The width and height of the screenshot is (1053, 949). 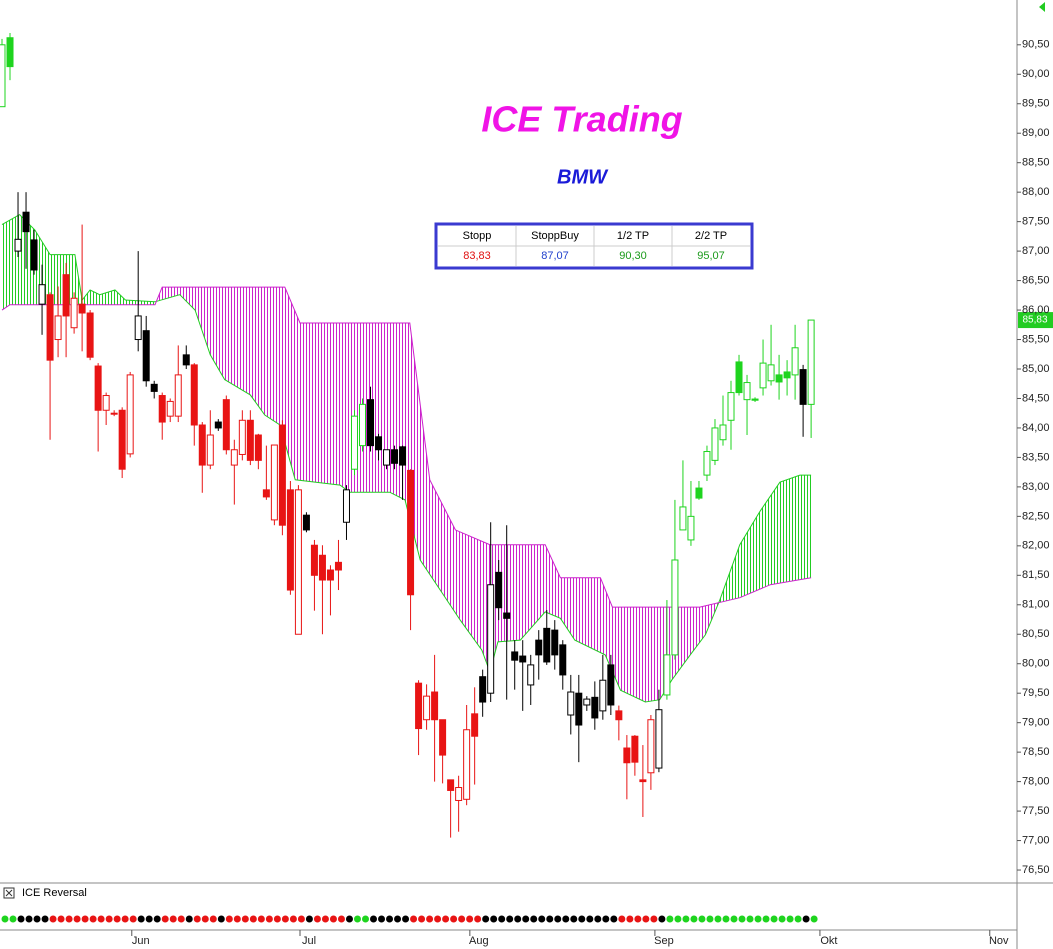 I want to click on last-price-label: 85,83, so click(x=1034, y=320).